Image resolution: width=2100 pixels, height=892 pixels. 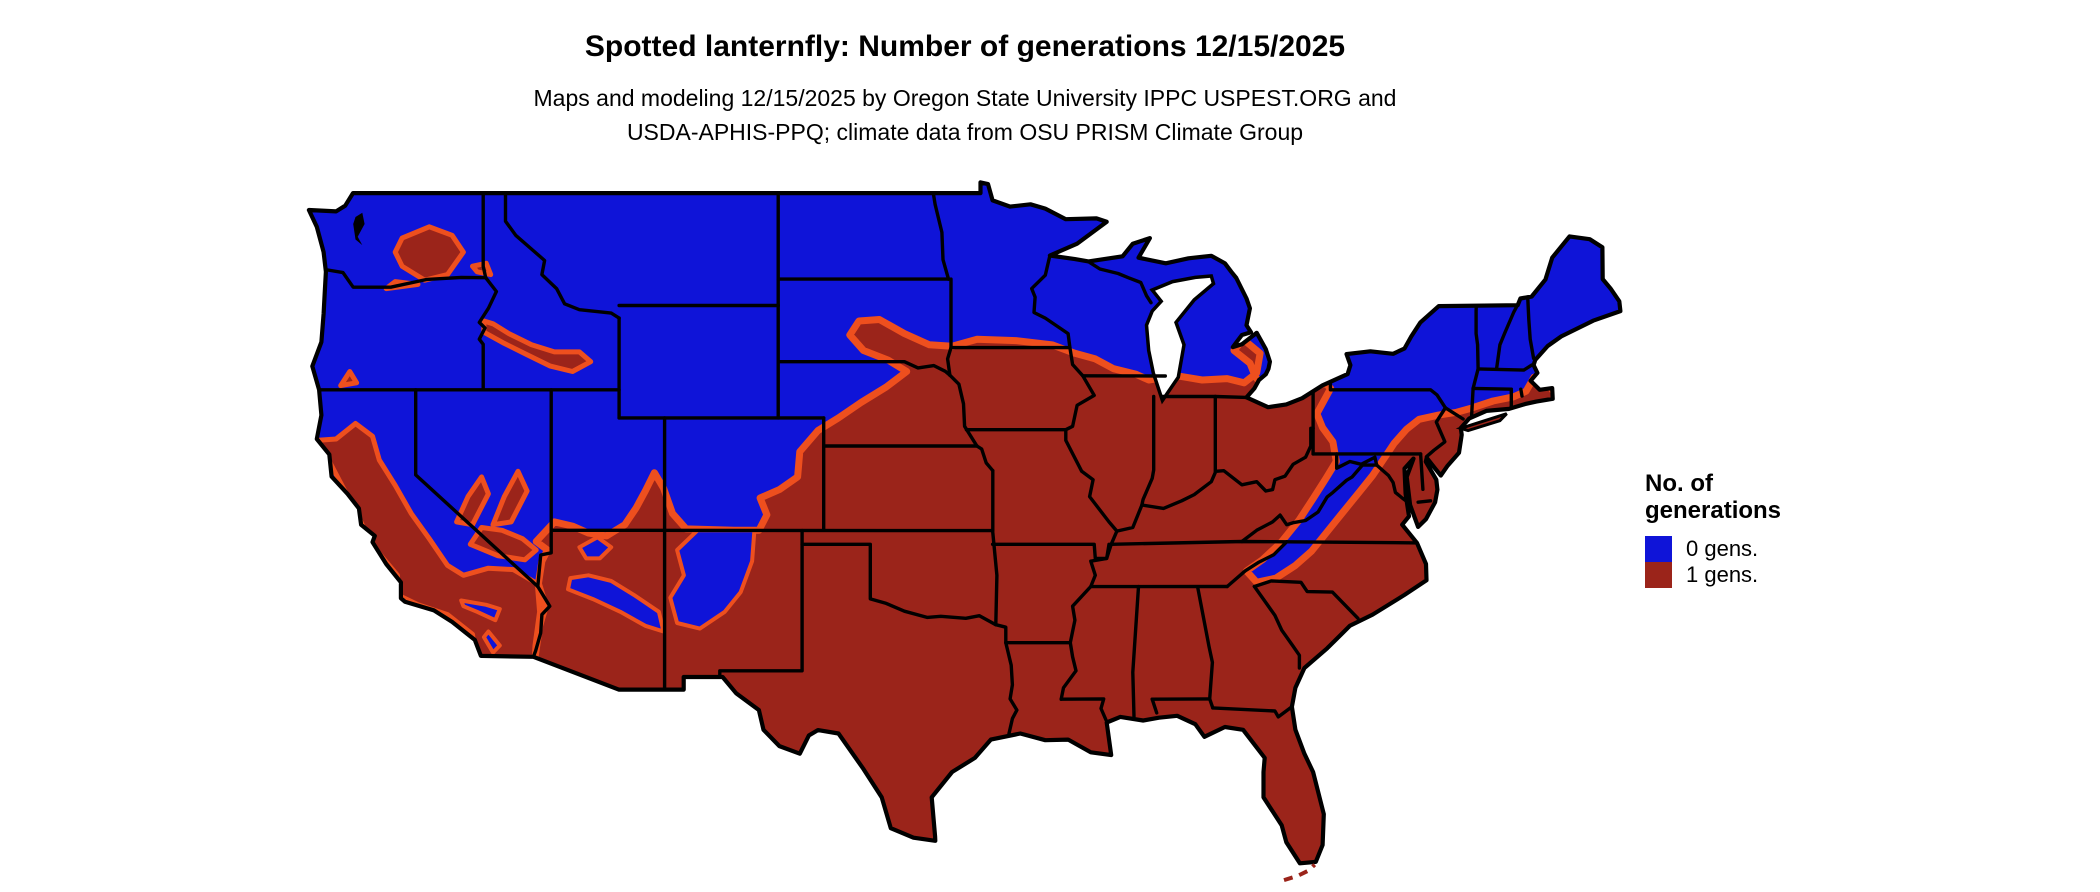 I want to click on puget-sound, so click(x=359, y=229).